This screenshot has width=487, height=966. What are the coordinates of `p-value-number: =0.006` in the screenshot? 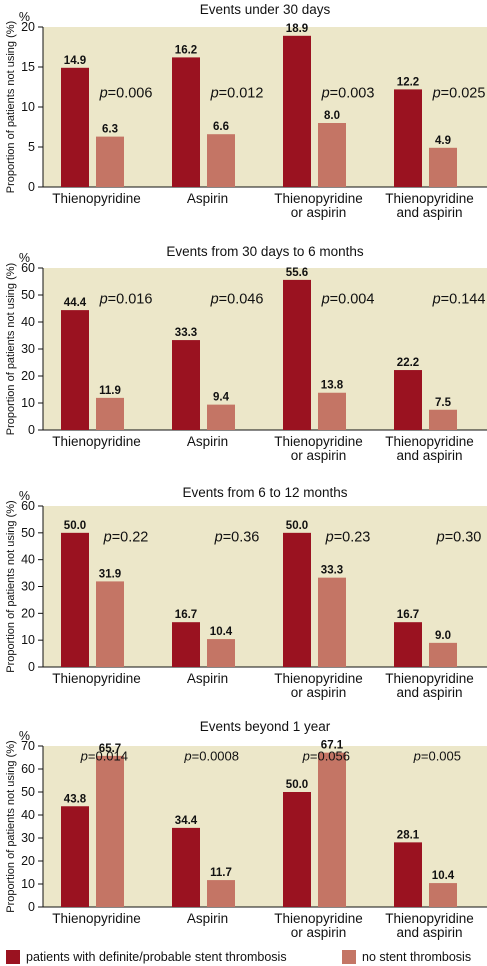 It's located at (130, 93).